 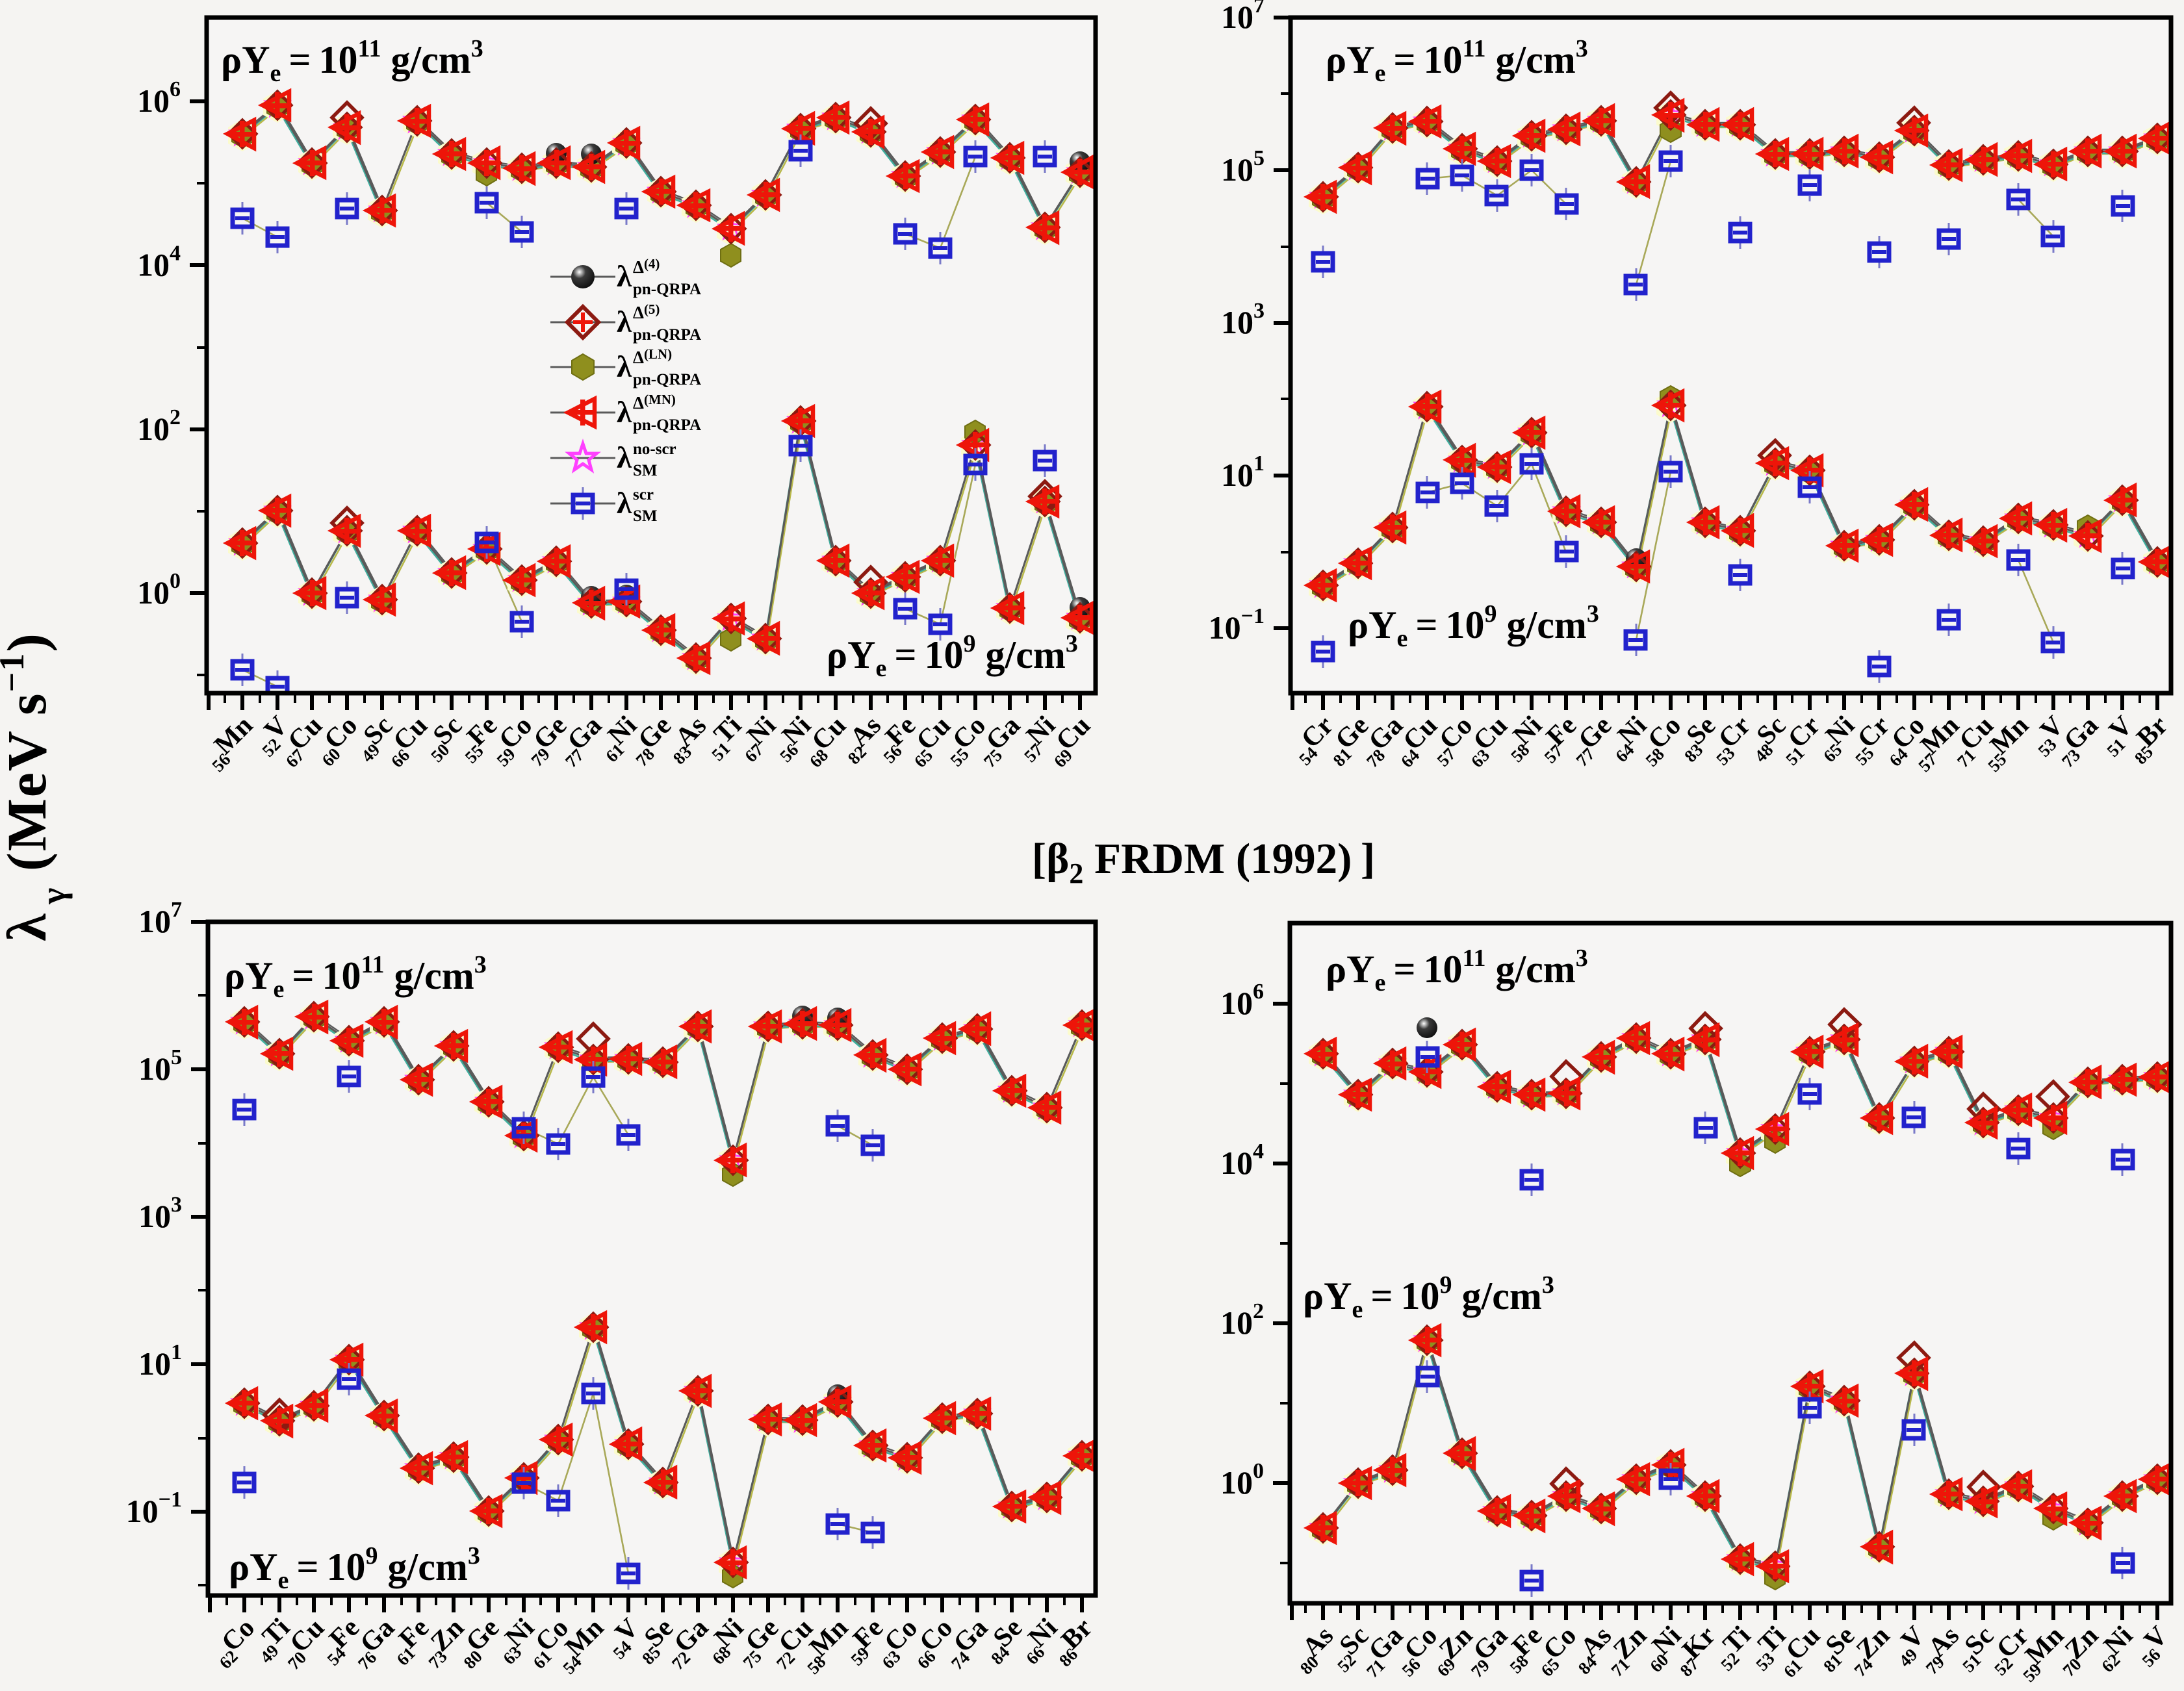 What do you see at coordinates (643, 494) in the screenshot?
I see `svg-text: scr` at bounding box center [643, 494].